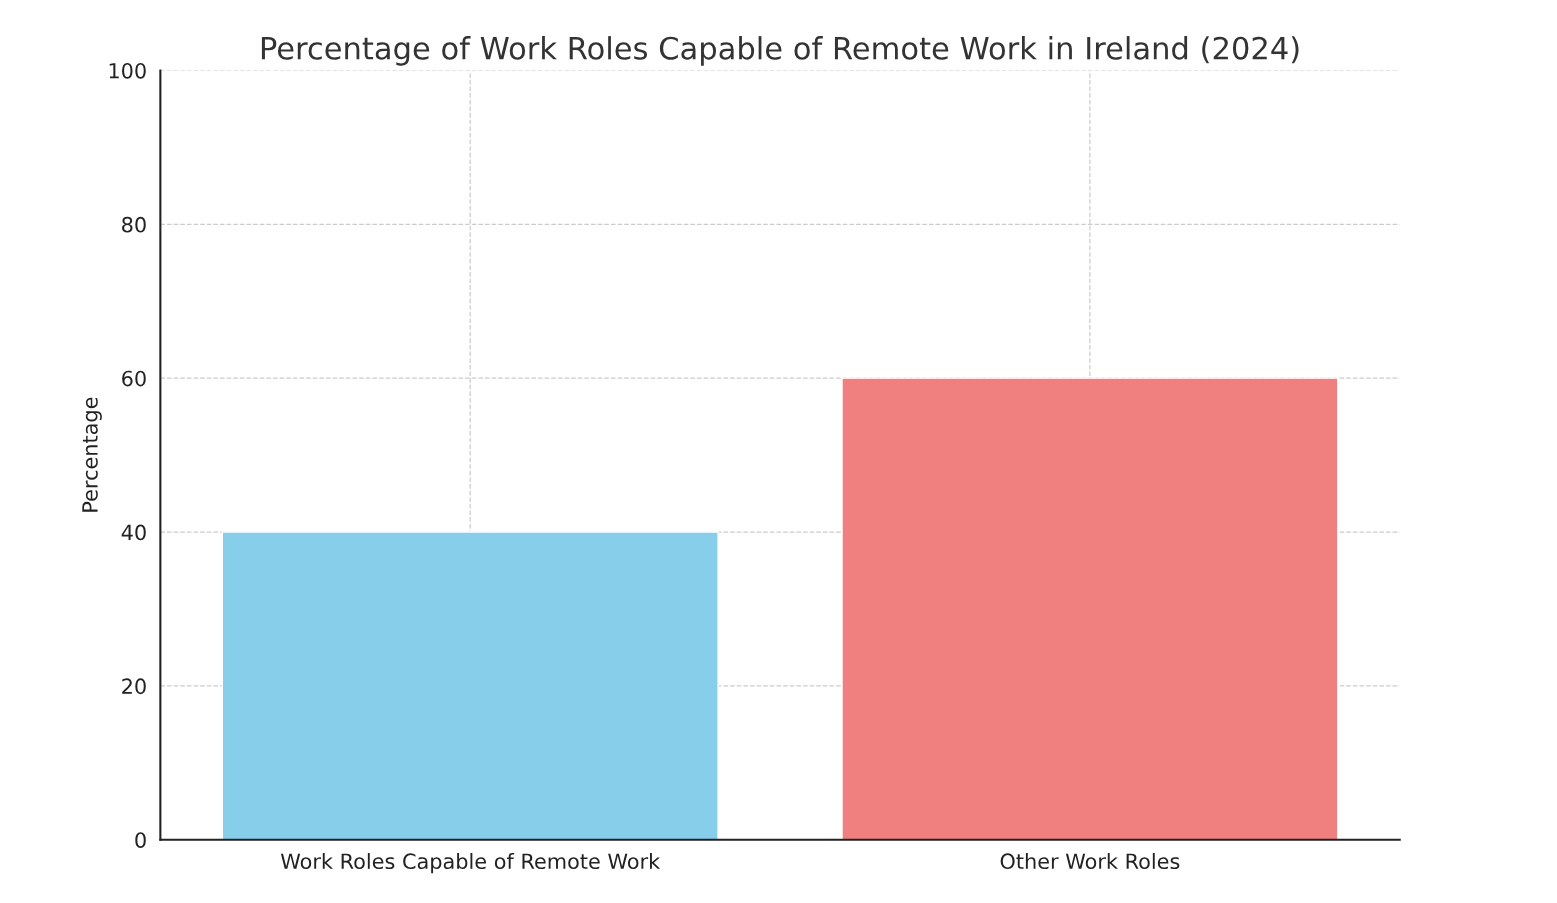 Image resolution: width=1557 pixels, height=903 pixels. Describe the element at coordinates (1090, 861) in the screenshot. I see `x-tick-label: Other Work Roles` at that location.